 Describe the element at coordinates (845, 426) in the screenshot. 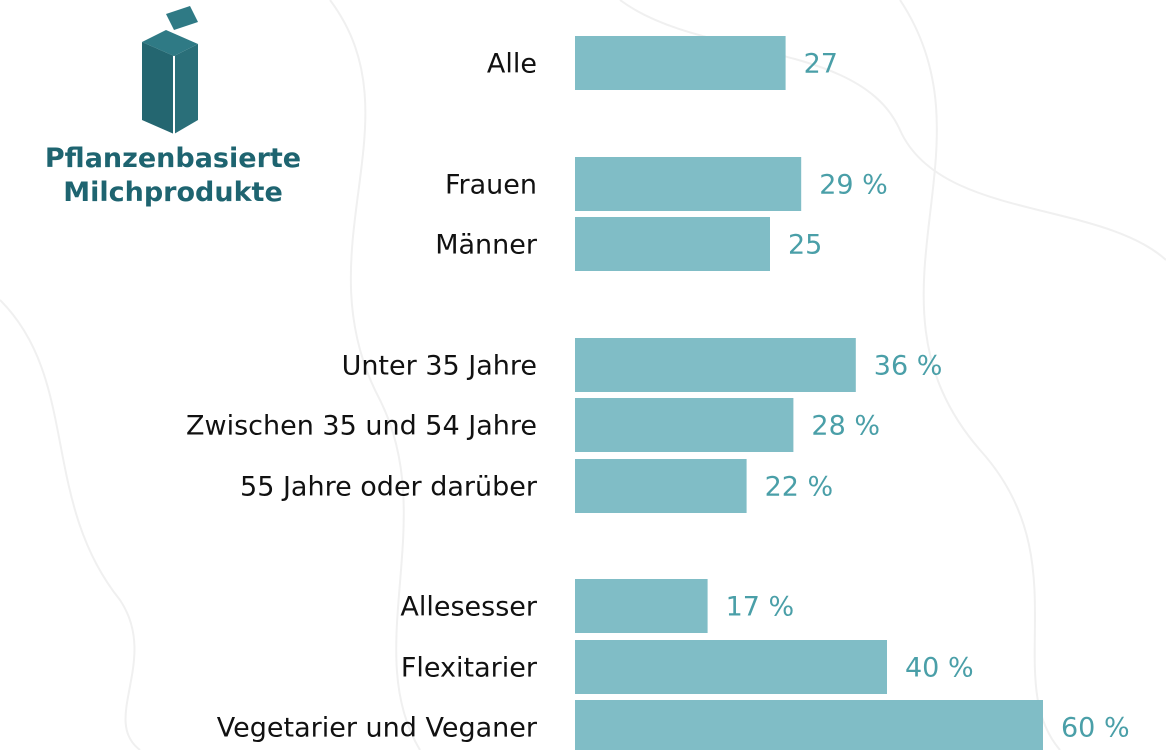

I see `value-label: 28 %` at that location.